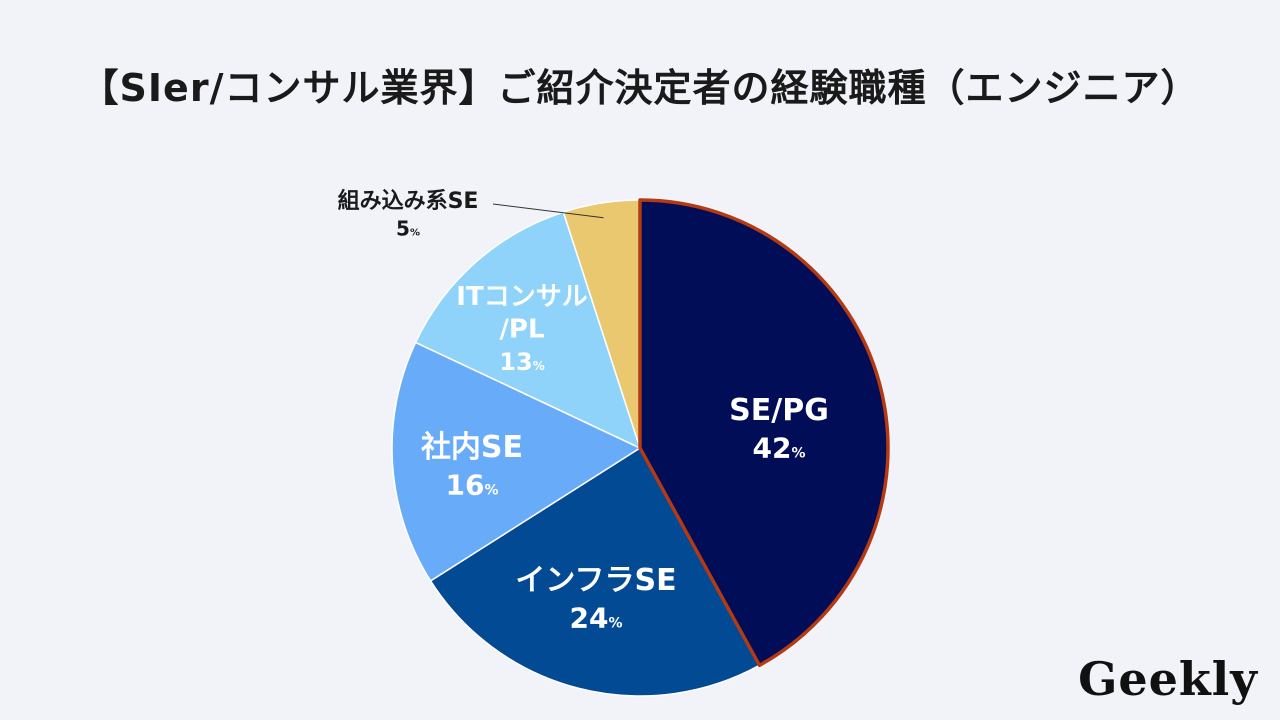 Image resolution: width=1280 pixels, height=720 pixels. I want to click on pie-category-label: SE/PG, so click(779, 410).